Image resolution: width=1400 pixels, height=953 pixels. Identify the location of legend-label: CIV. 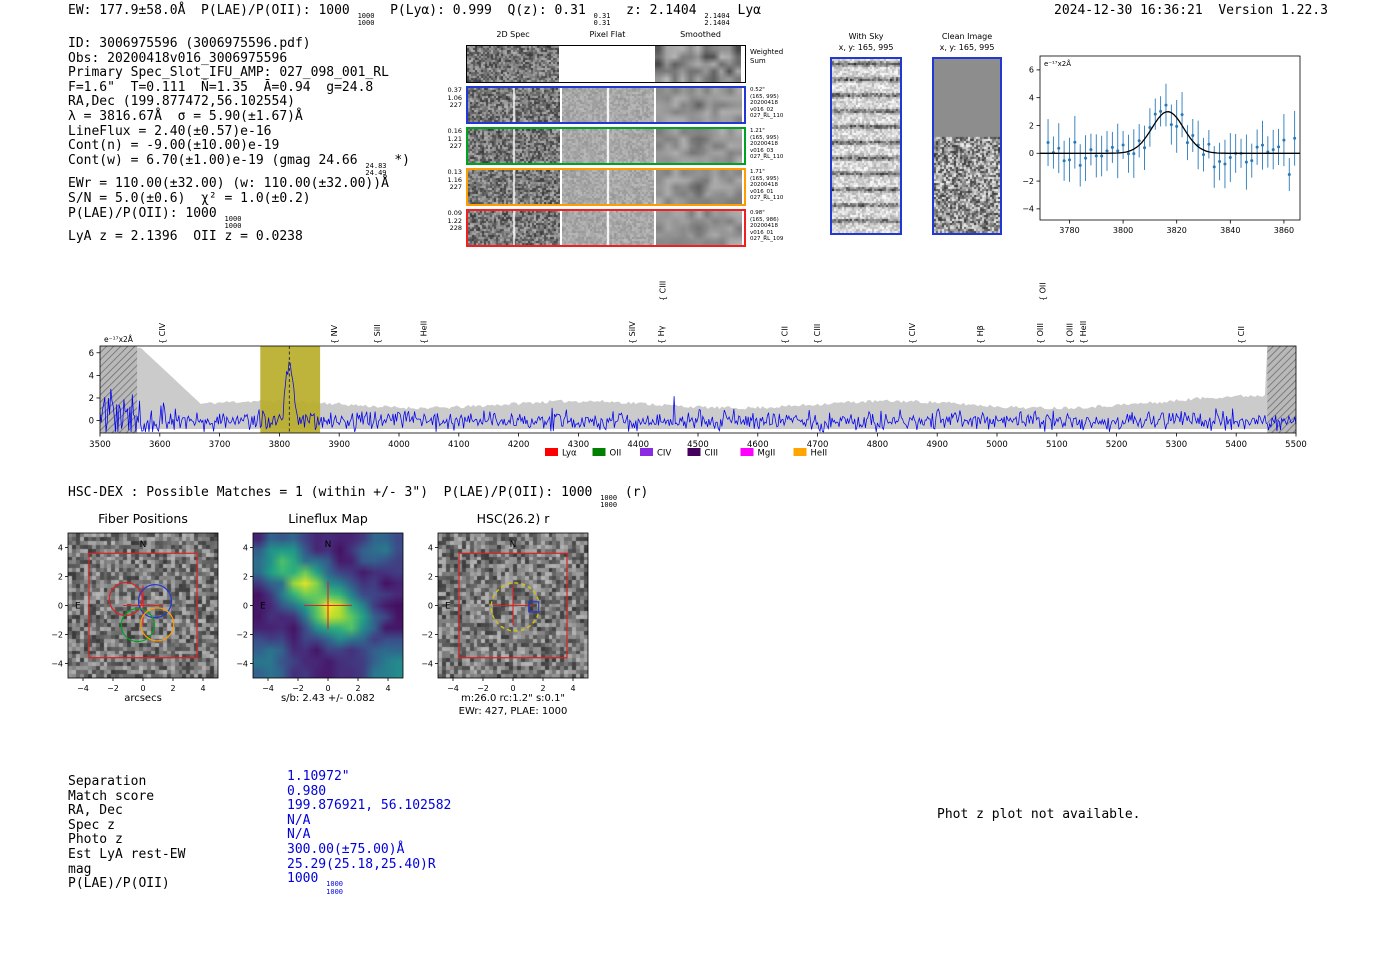
(664, 454).